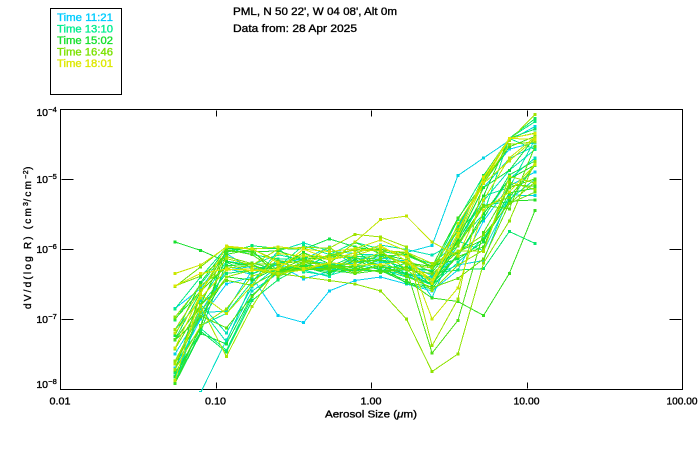 This screenshot has height=450, width=700. I want to click on svg-text: Time 16:46, so click(85, 53).